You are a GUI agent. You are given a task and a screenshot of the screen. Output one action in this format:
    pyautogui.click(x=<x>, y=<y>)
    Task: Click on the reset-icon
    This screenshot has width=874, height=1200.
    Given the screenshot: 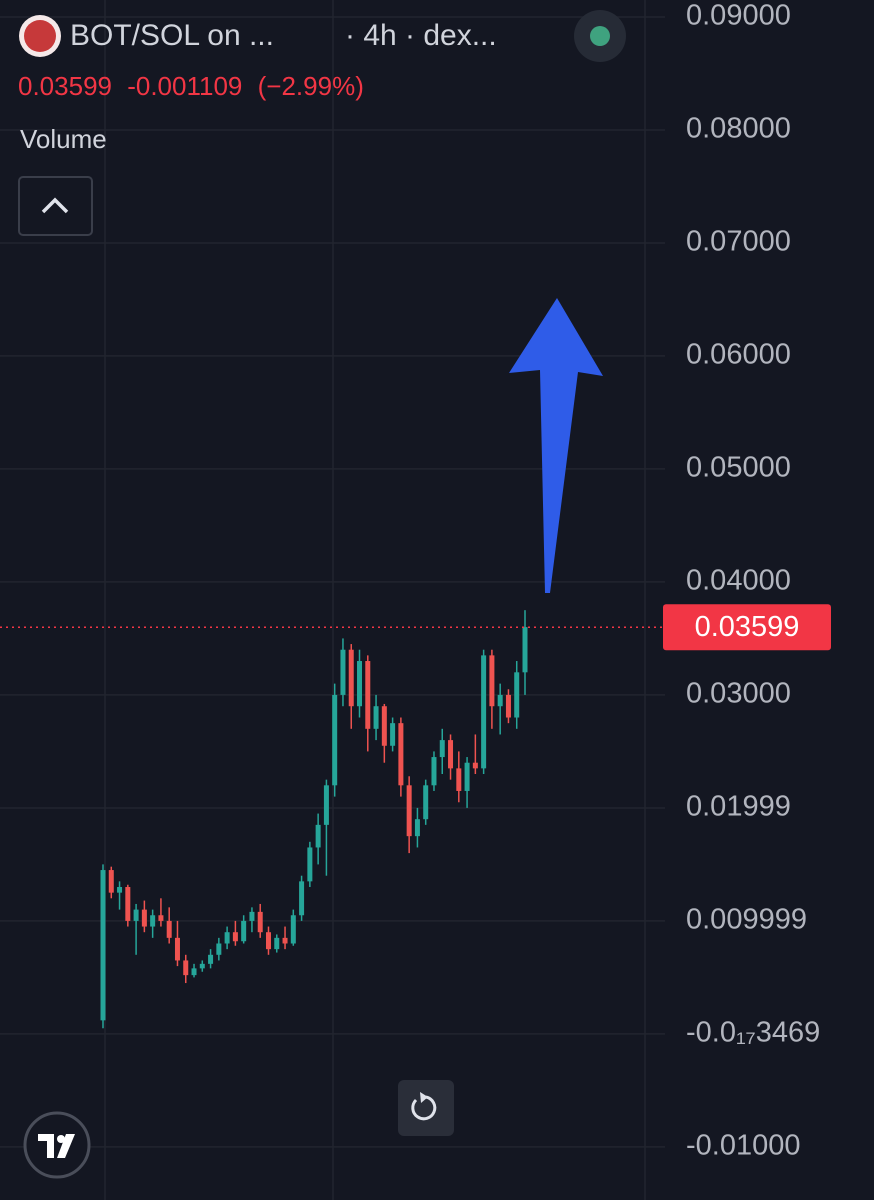 What is the action you would take?
    pyautogui.click(x=424, y=1108)
    